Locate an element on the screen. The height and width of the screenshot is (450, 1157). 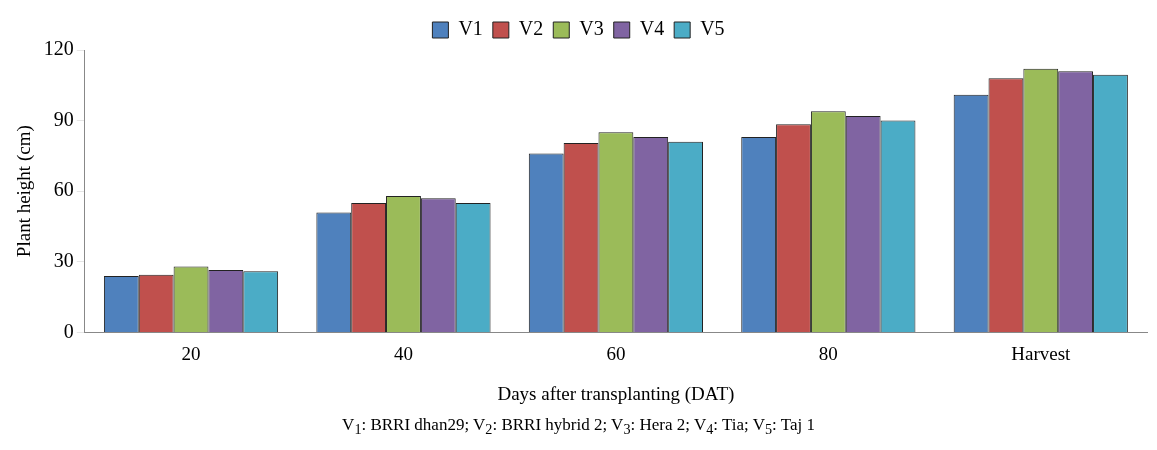
legend-label: V5 is located at coordinates (712, 28).